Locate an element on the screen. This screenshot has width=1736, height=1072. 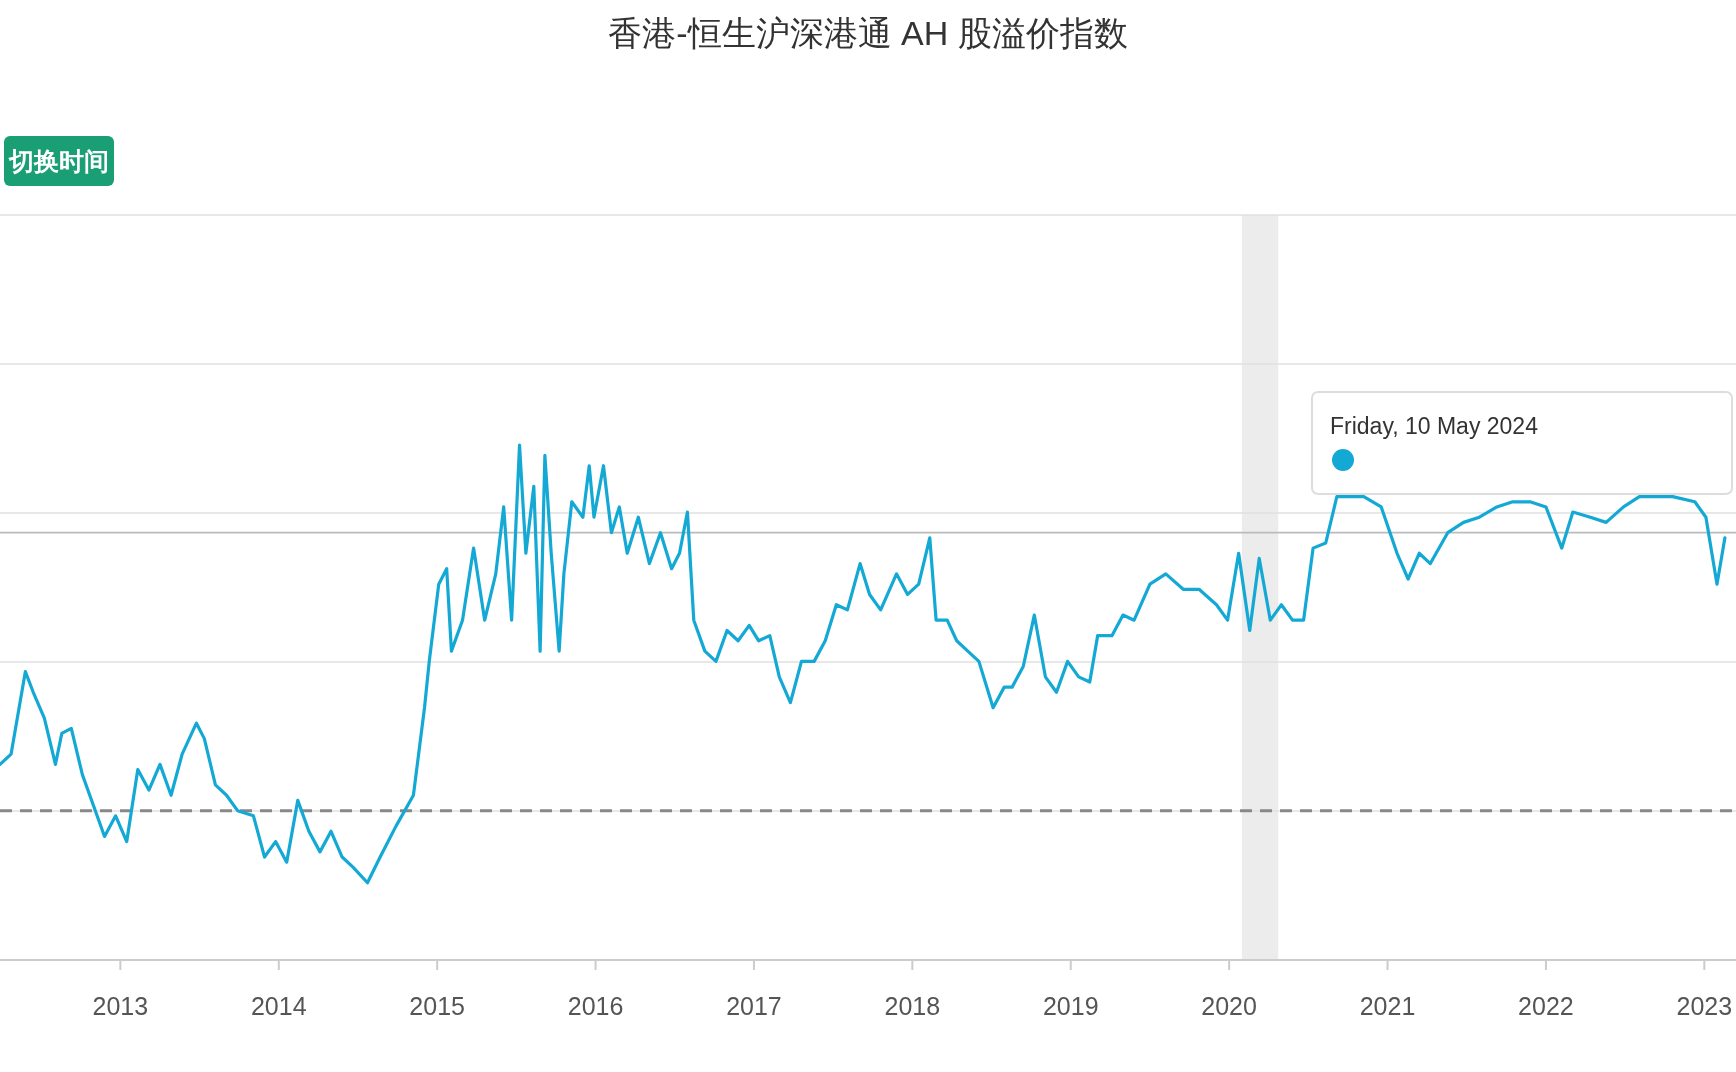
x-tick-label: 2021 is located at coordinates (1387, 1006).